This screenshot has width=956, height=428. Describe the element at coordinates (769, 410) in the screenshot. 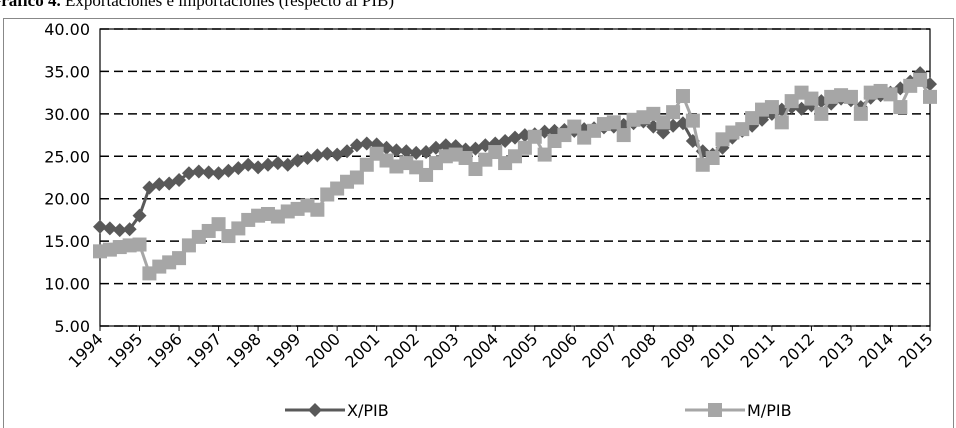

I see `legend-label: M/PIB` at that location.